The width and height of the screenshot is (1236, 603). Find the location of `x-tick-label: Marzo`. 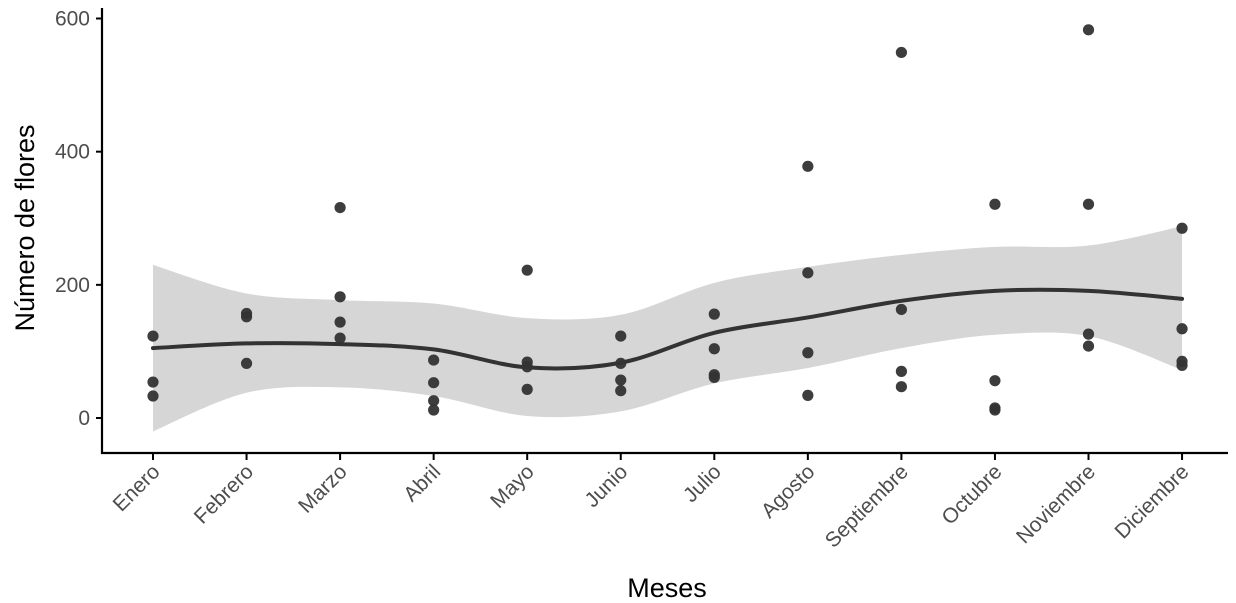

x-tick-label: Marzo is located at coordinates (323, 489).